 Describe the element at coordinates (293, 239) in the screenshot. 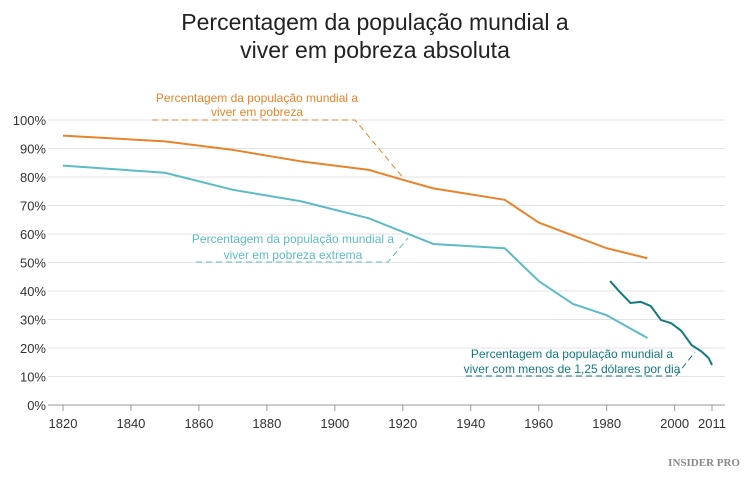

I see `series-label-2-line-1: Percentagem da população mundial a` at that location.